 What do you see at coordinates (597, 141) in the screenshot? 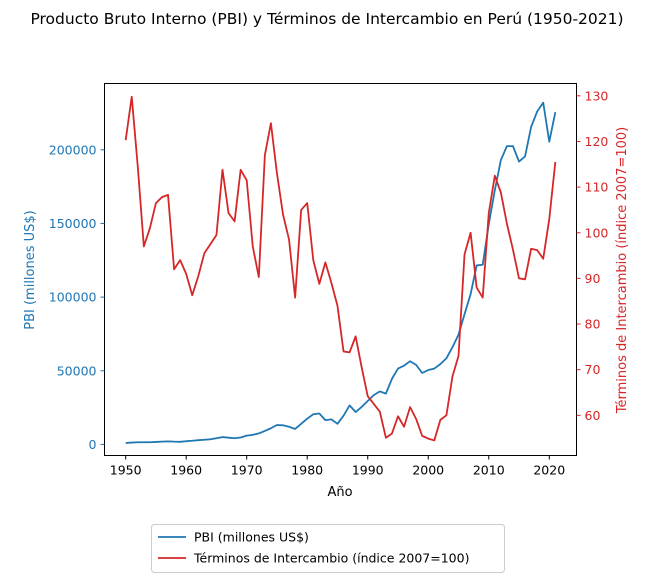
I see `right-tick-label: 120` at bounding box center [597, 141].